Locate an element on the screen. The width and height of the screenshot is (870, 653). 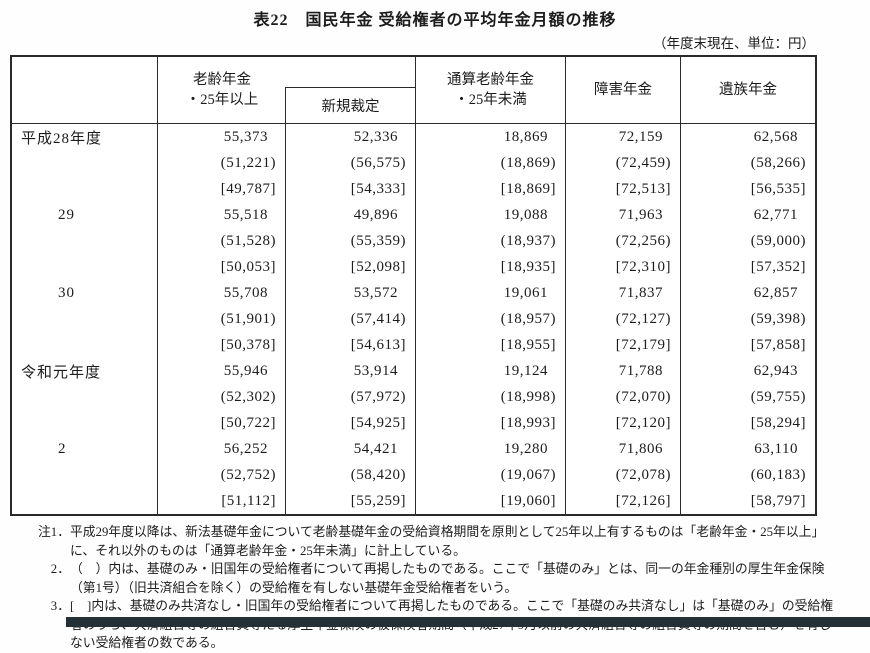
value-cell: (18,869) is located at coordinates (490, 163).